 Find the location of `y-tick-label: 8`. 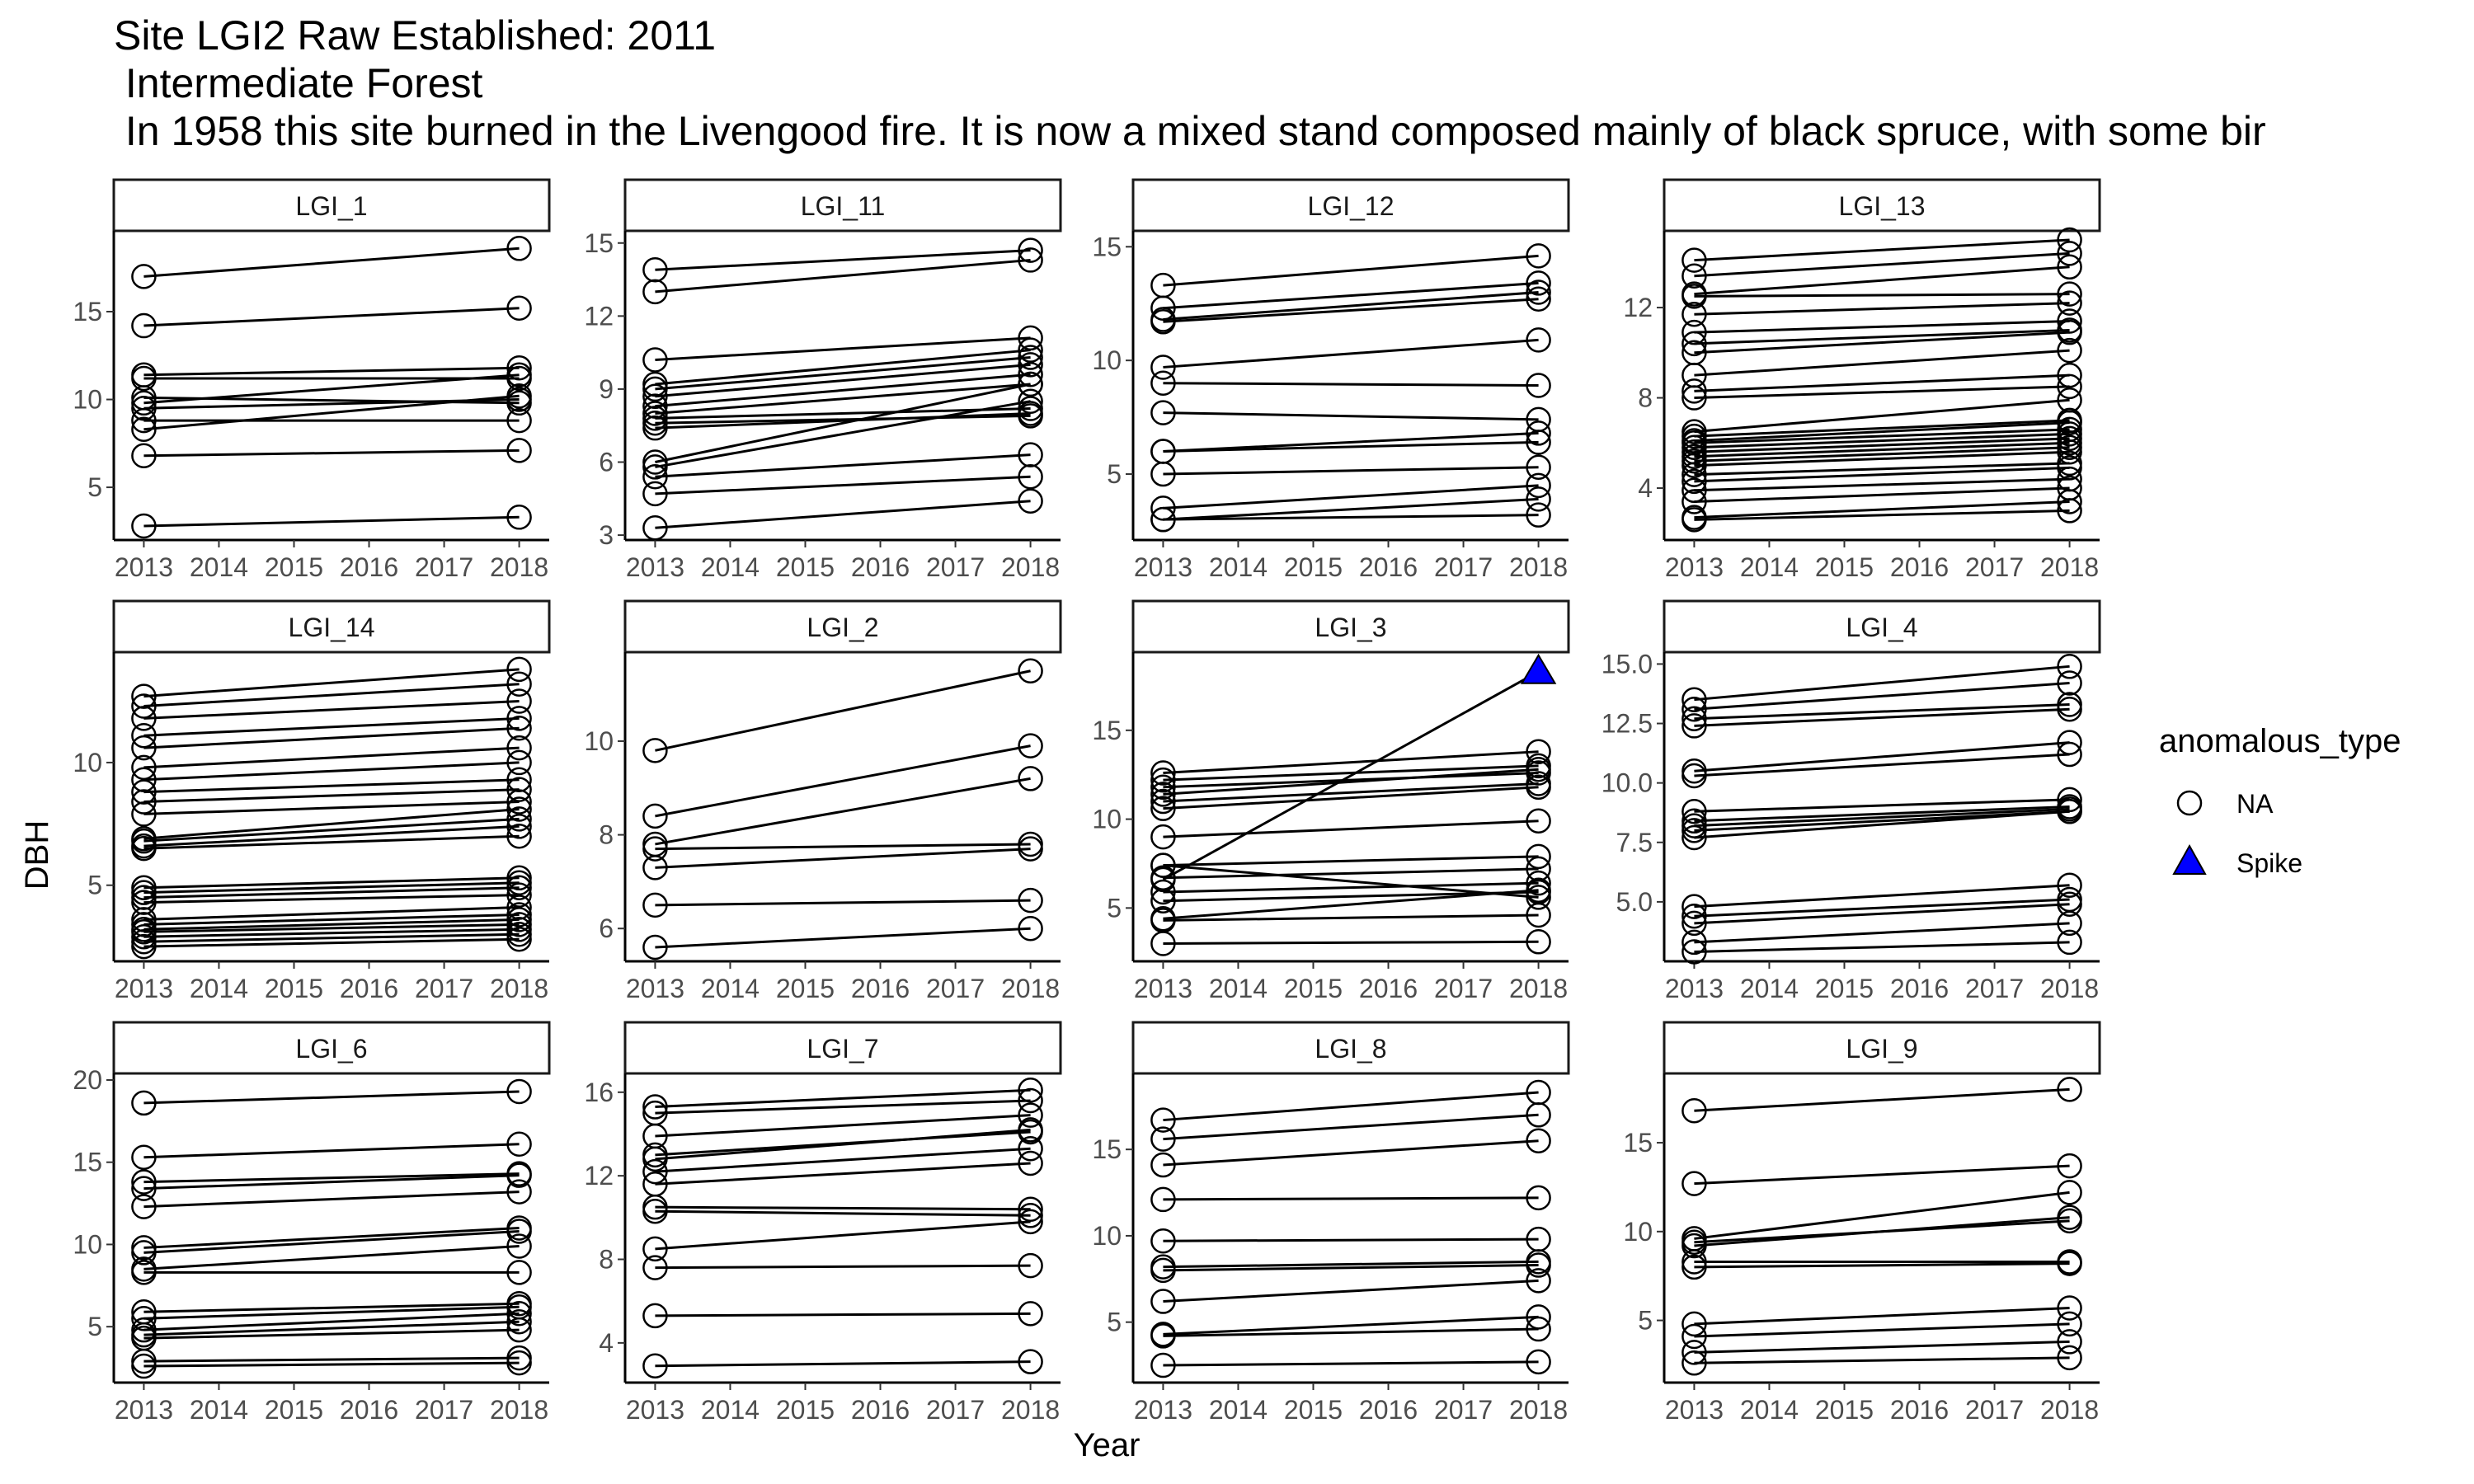

y-tick-label: 8 is located at coordinates (1645, 398).